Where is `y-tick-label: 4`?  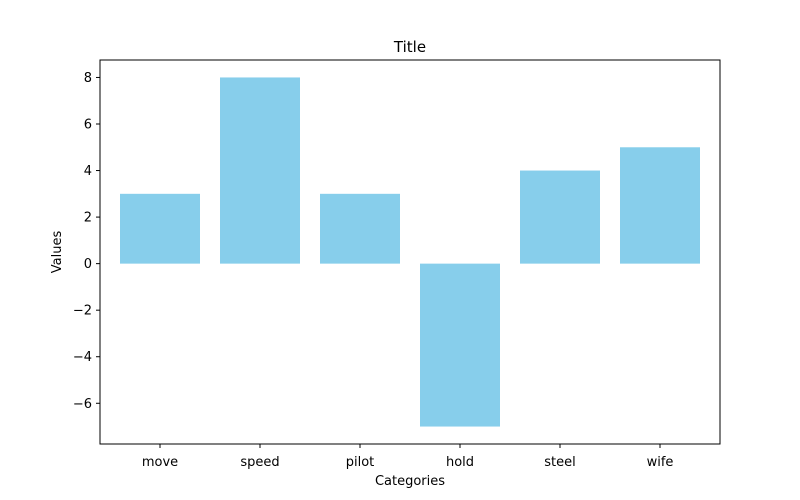 y-tick-label: 4 is located at coordinates (88, 171).